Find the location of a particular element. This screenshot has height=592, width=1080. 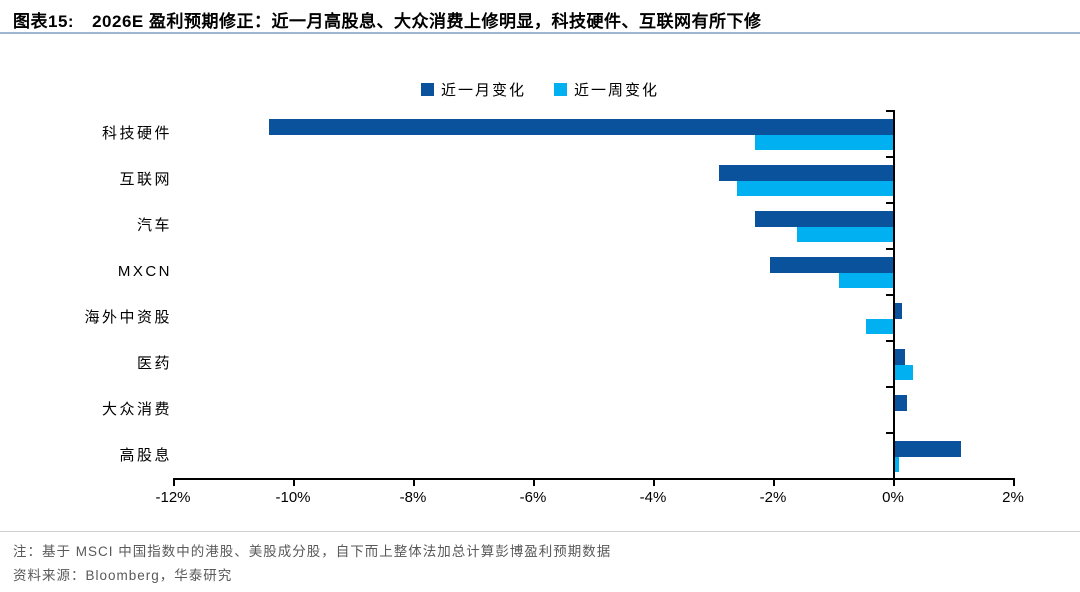

title-underline is located at coordinates (540, 33).